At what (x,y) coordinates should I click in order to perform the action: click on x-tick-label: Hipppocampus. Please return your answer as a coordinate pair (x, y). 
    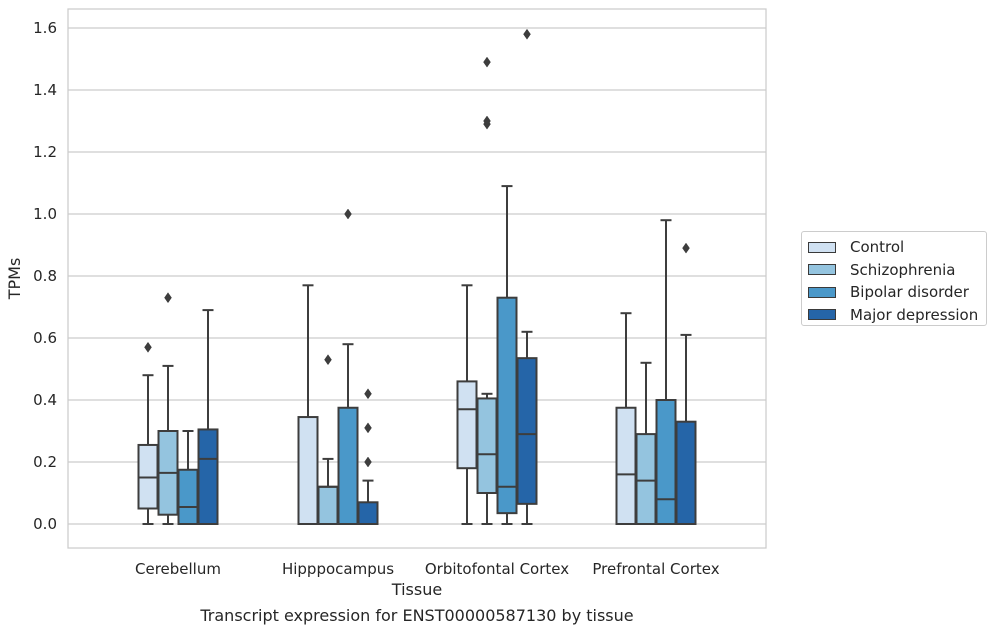
    Looking at the image, I should click on (338, 569).